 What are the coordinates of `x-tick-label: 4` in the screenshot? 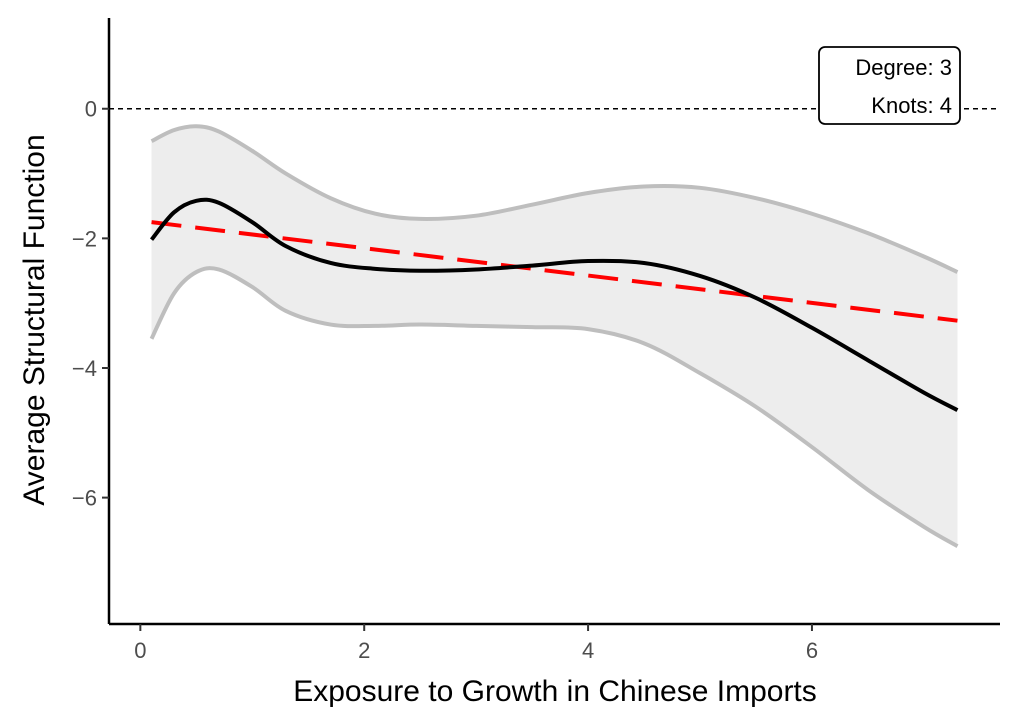 It's located at (588, 650).